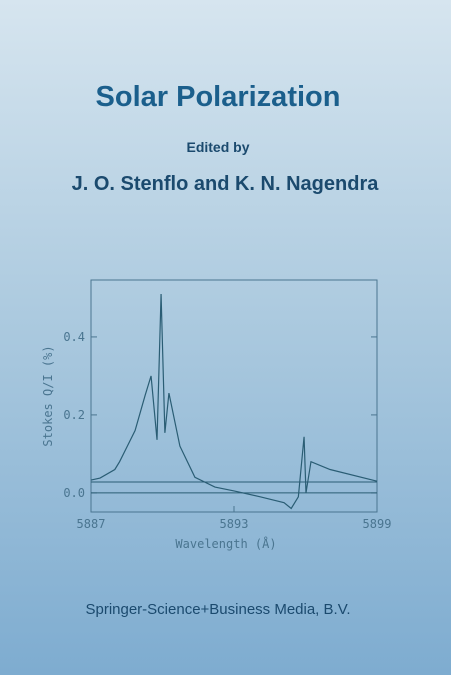 This screenshot has width=451, height=675. What do you see at coordinates (91, 524) in the screenshot?
I see `x-tick-label: 5887` at bounding box center [91, 524].